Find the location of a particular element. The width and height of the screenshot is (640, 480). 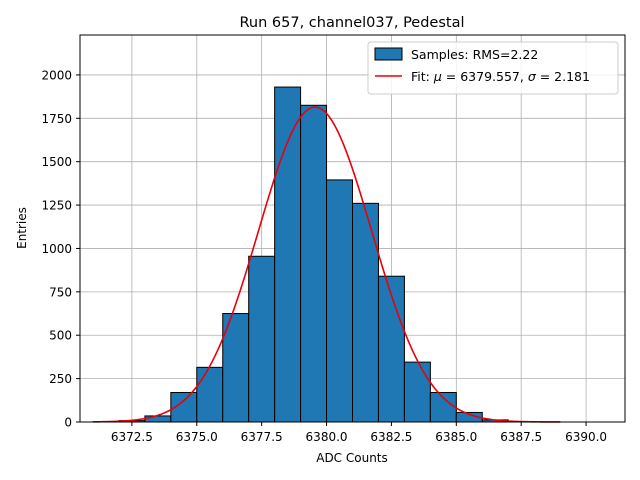

y-tick-label: 0 is located at coordinates (68, 423).